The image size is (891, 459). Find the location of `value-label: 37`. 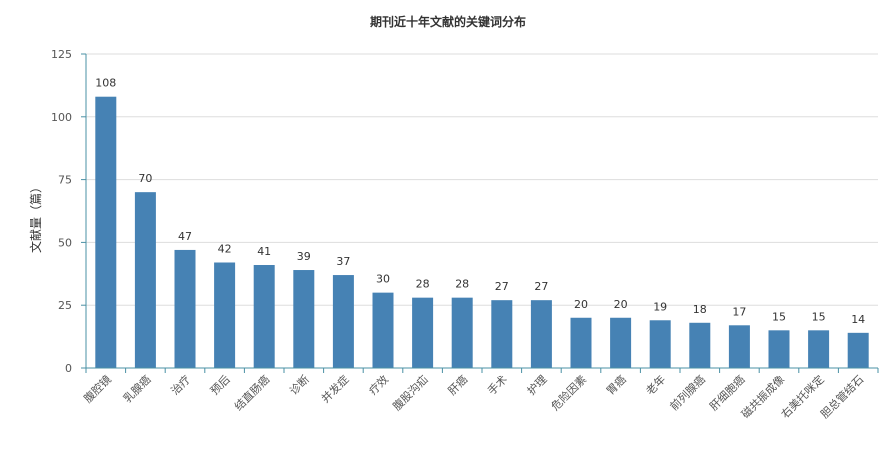

value-label: 37 is located at coordinates (343, 261).